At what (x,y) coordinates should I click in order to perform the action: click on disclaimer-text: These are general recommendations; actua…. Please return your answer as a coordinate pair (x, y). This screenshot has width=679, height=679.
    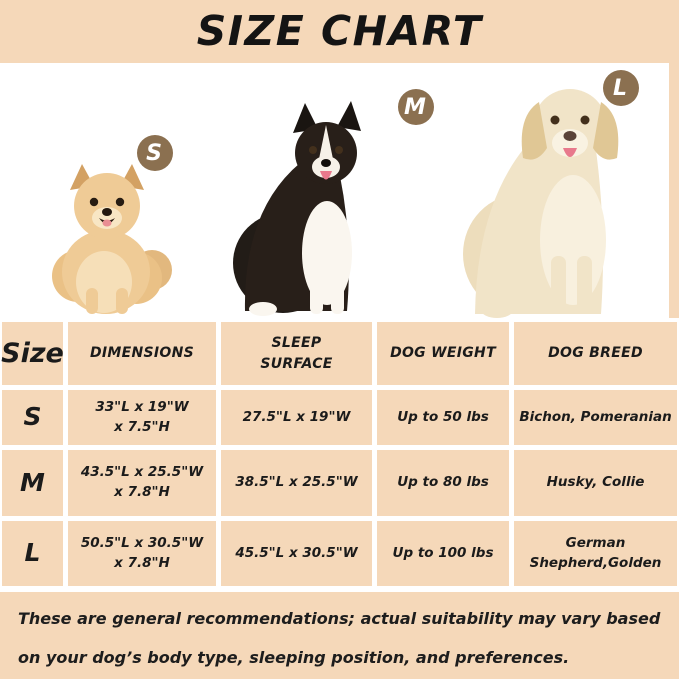
    Looking at the image, I should click on (339, 638).